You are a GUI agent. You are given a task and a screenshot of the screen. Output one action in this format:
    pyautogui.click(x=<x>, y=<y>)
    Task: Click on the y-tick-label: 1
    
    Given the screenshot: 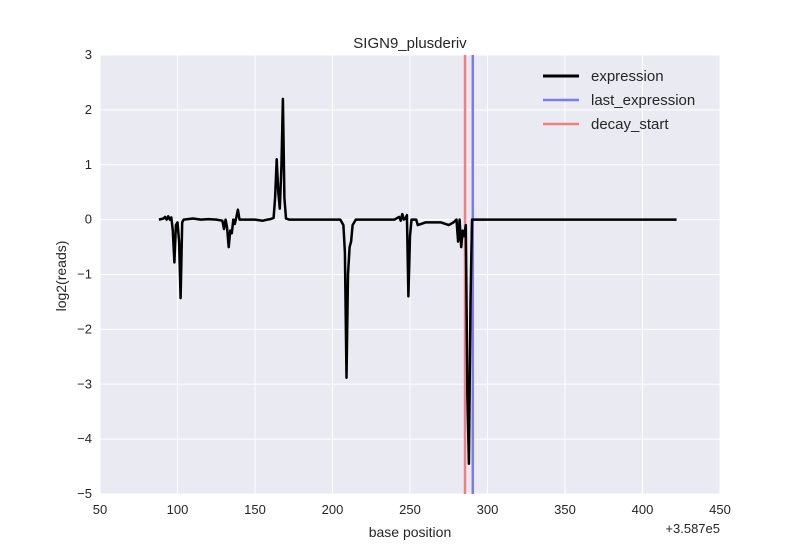 What is the action you would take?
    pyautogui.click(x=88, y=164)
    